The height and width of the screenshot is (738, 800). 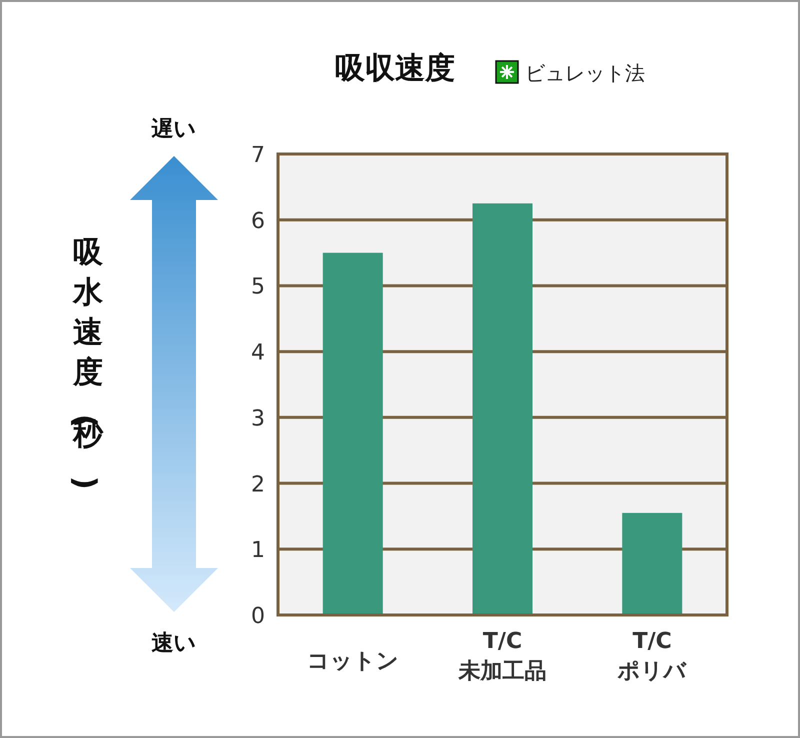 I want to click on y-tick-label: 2, so click(x=258, y=485).